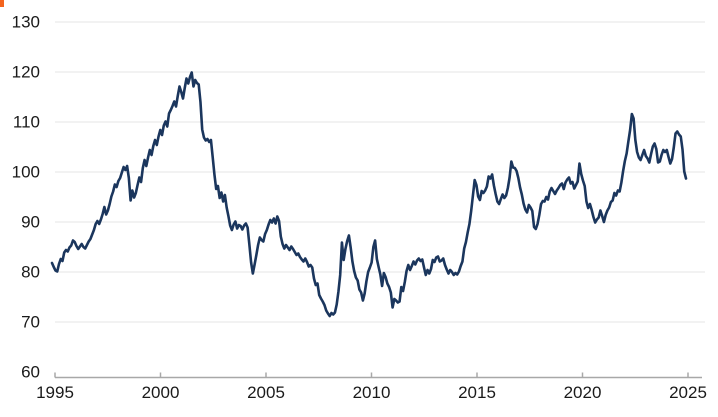 This screenshot has height=417, width=718. I want to click on x-tick-label: 2020, so click(583, 392).